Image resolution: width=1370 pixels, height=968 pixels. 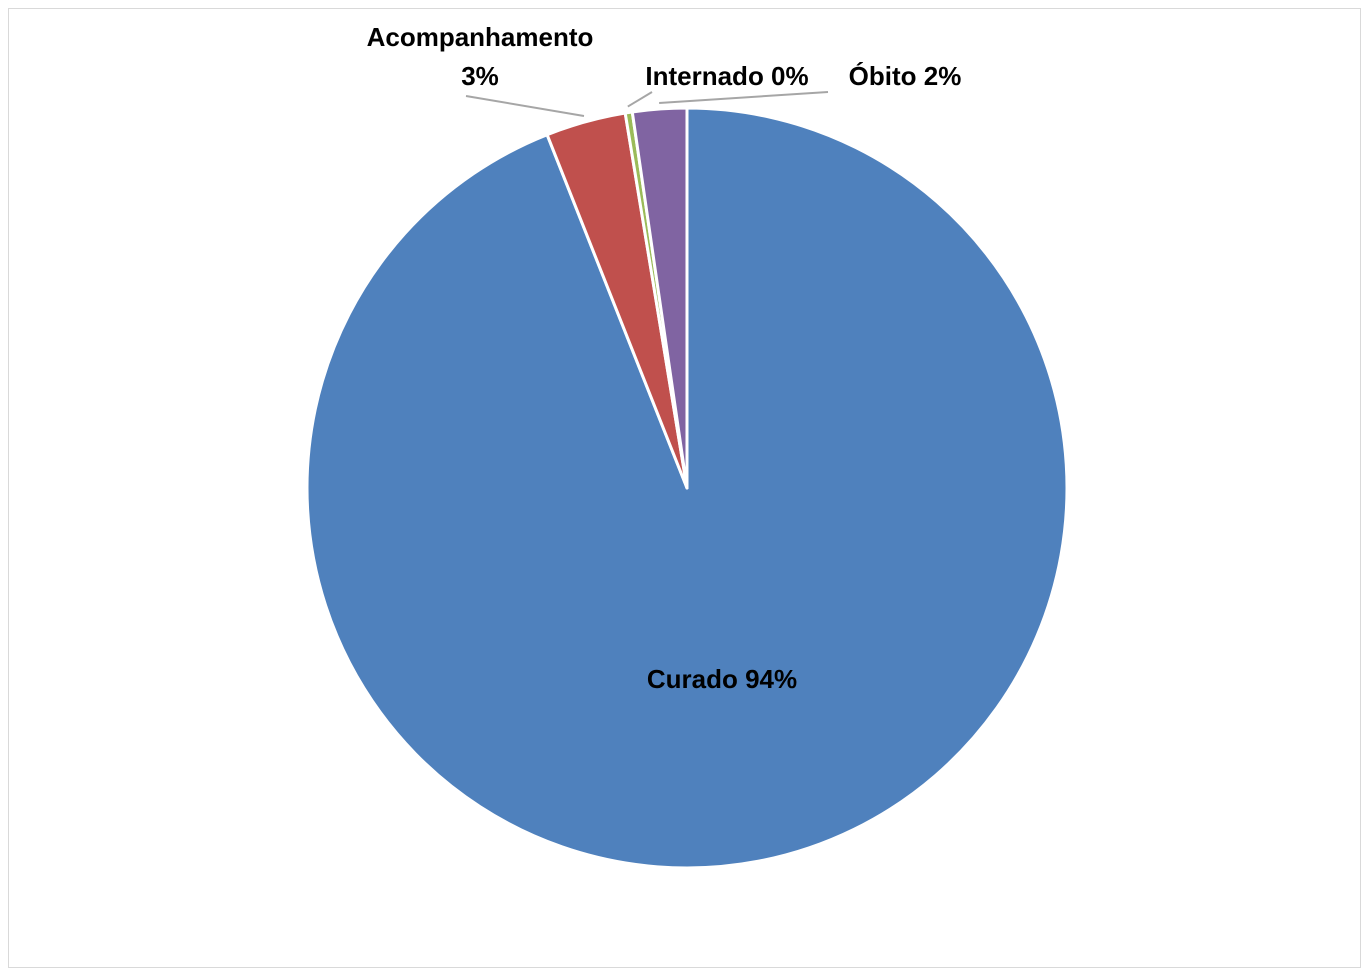 I want to click on label-internado: Internado 0%, so click(x=726, y=76).